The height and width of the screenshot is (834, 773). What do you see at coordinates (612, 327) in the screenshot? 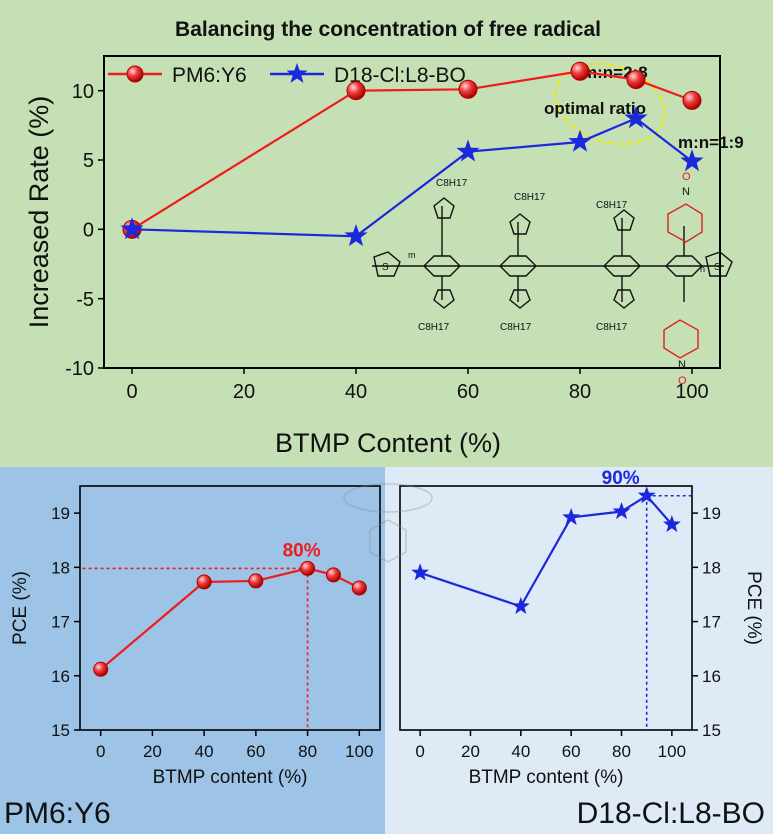
I see `side-chain-label-3-bottom: C8H17` at bounding box center [612, 327].